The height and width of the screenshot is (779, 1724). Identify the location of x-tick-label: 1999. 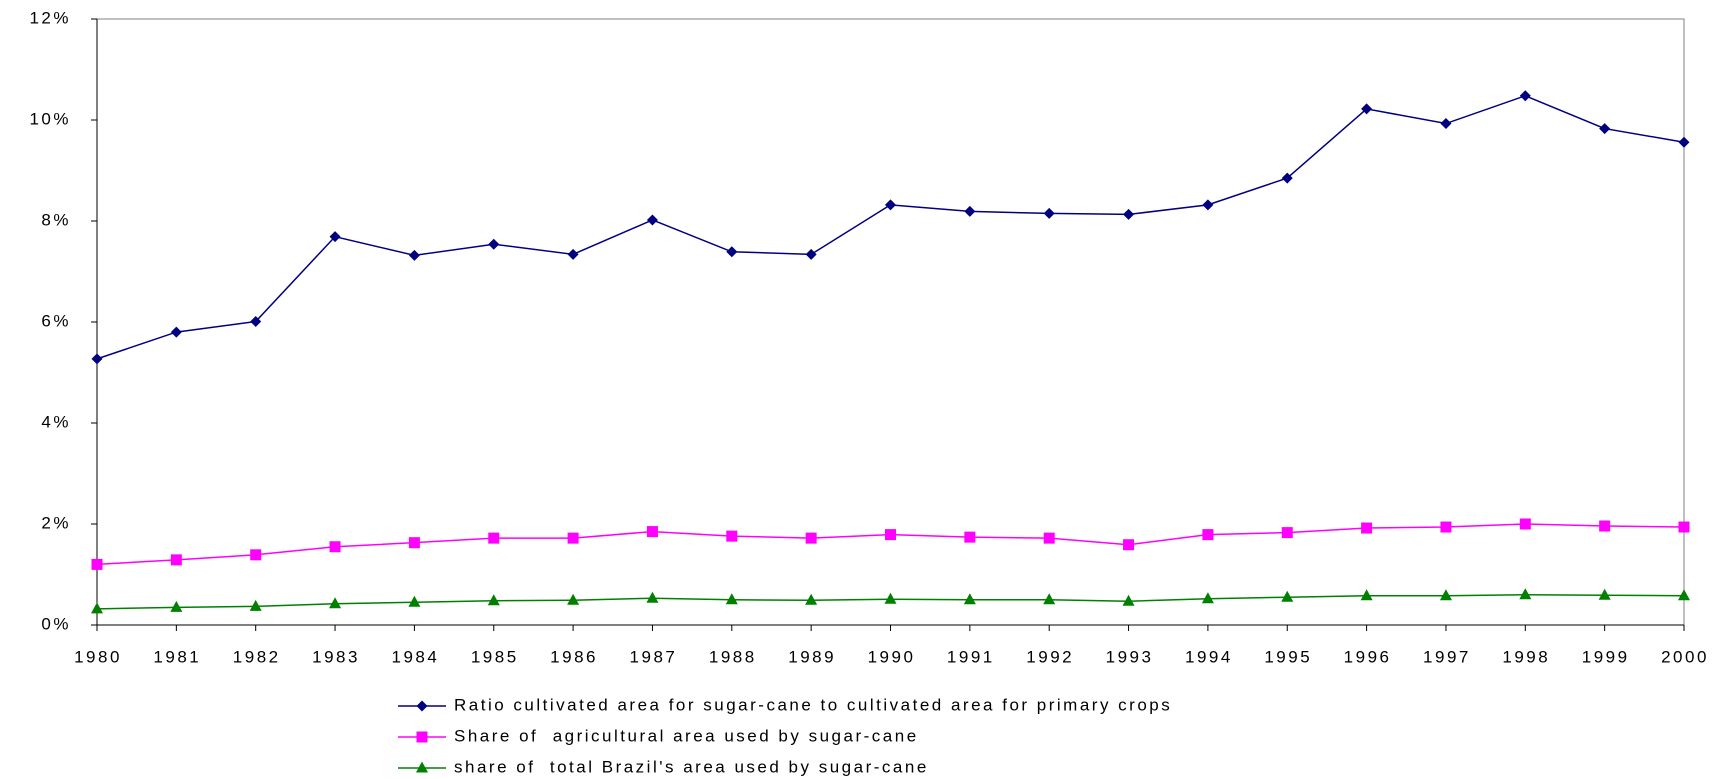
(1606, 656).